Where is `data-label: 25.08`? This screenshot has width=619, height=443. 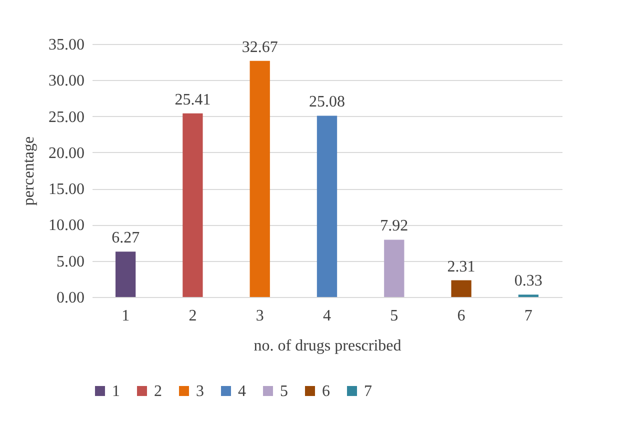
data-label: 25.08 is located at coordinates (327, 102).